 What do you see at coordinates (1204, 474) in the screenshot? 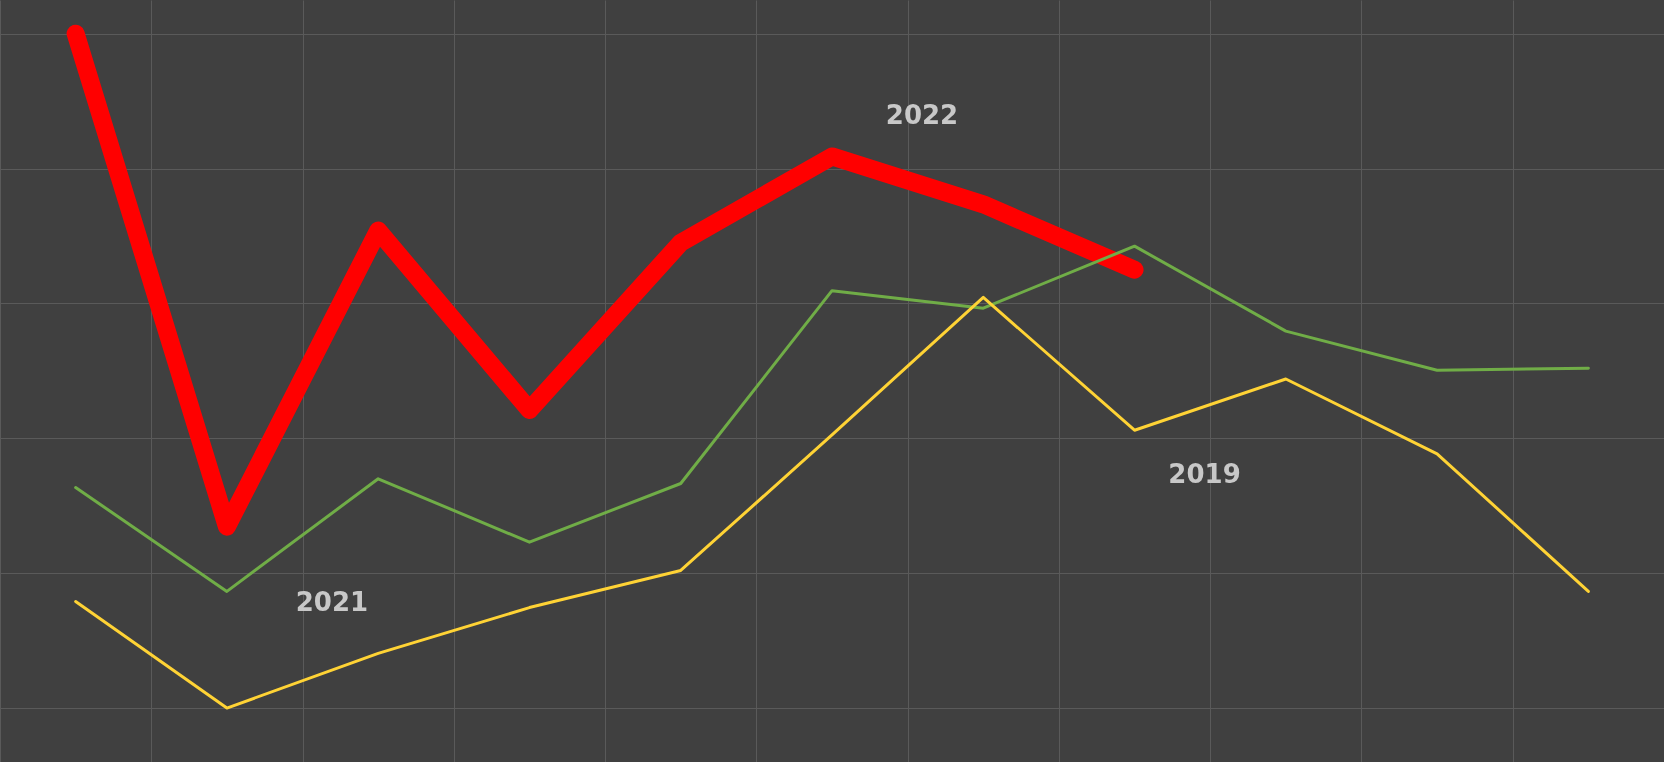
I see `series-label: 2019` at bounding box center [1204, 474].